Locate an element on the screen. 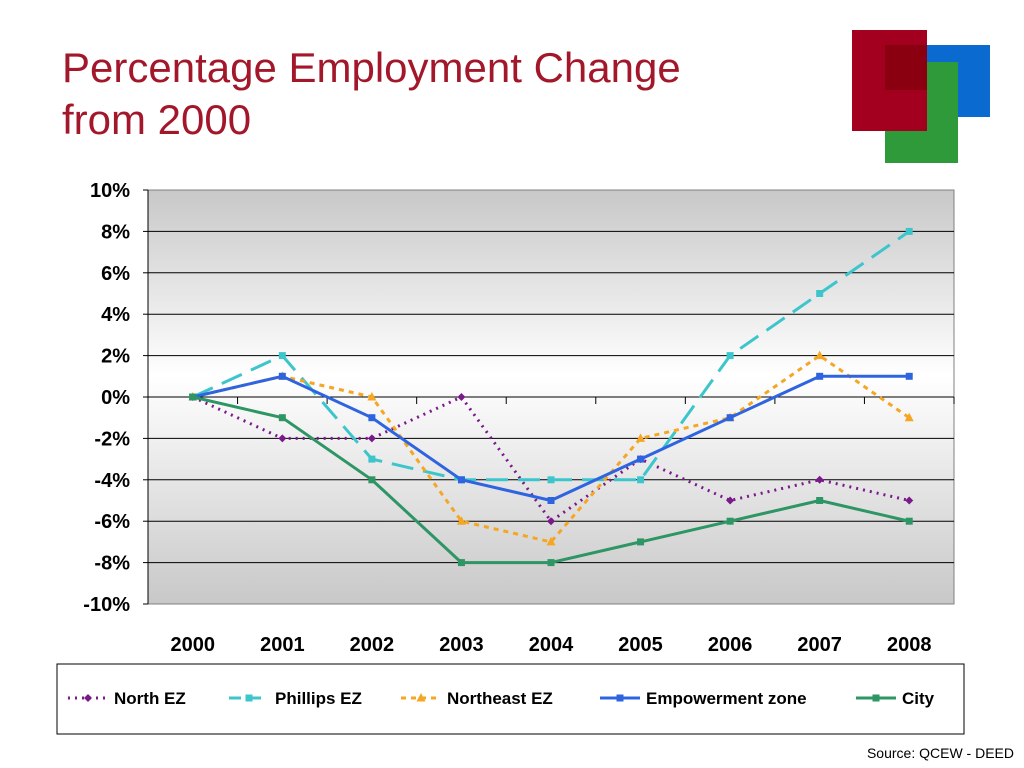  x-tick-label: 2004 is located at coordinates (551, 645).